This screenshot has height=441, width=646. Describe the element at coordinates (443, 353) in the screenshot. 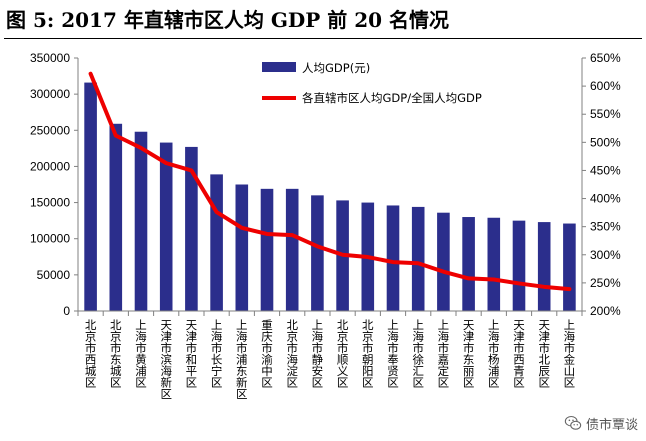

I see `x-category-label: 上海市嘉定区` at that location.